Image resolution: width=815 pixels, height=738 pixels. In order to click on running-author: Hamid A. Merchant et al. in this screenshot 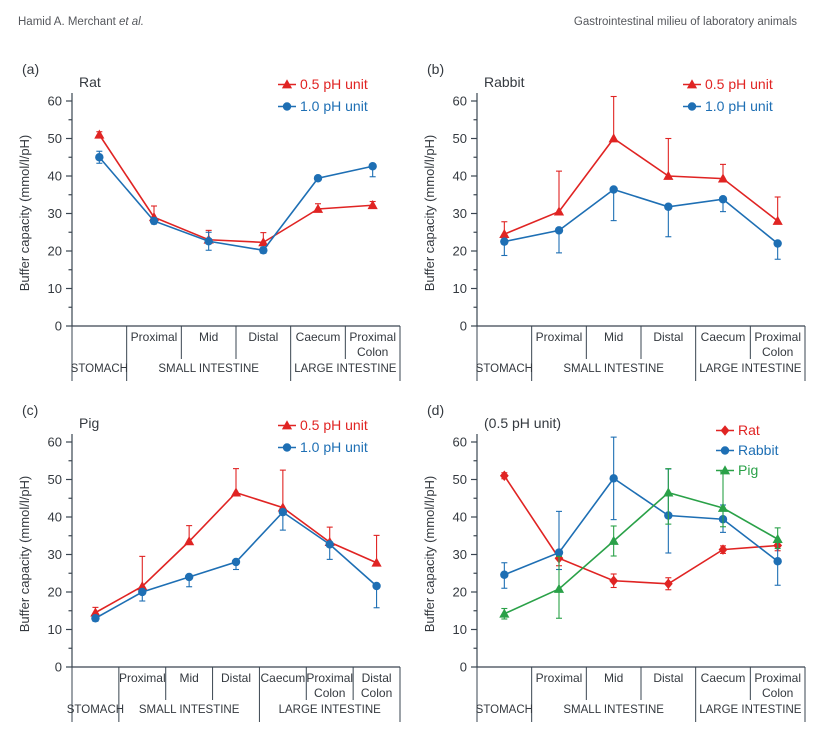, I will do `click(81, 22)`.